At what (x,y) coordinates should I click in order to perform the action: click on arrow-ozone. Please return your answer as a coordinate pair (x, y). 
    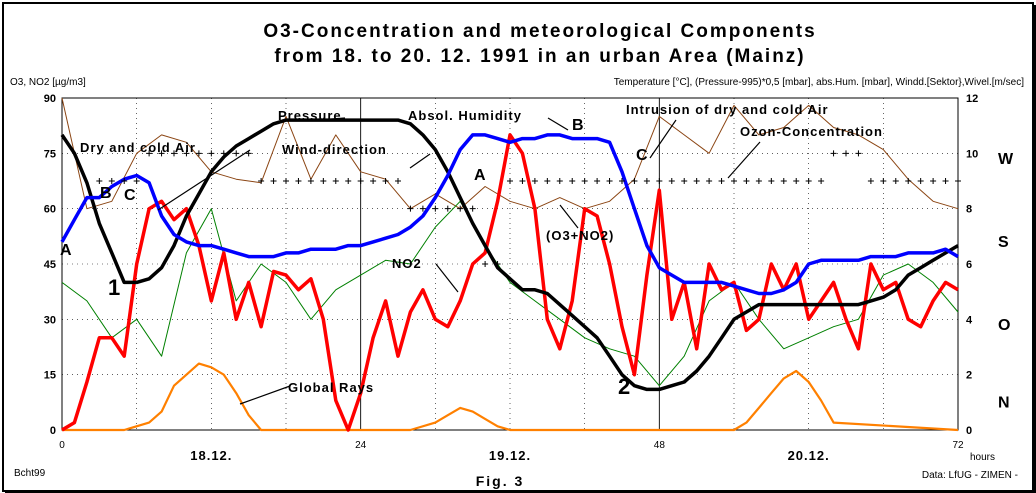
    Looking at the image, I should click on (744, 160).